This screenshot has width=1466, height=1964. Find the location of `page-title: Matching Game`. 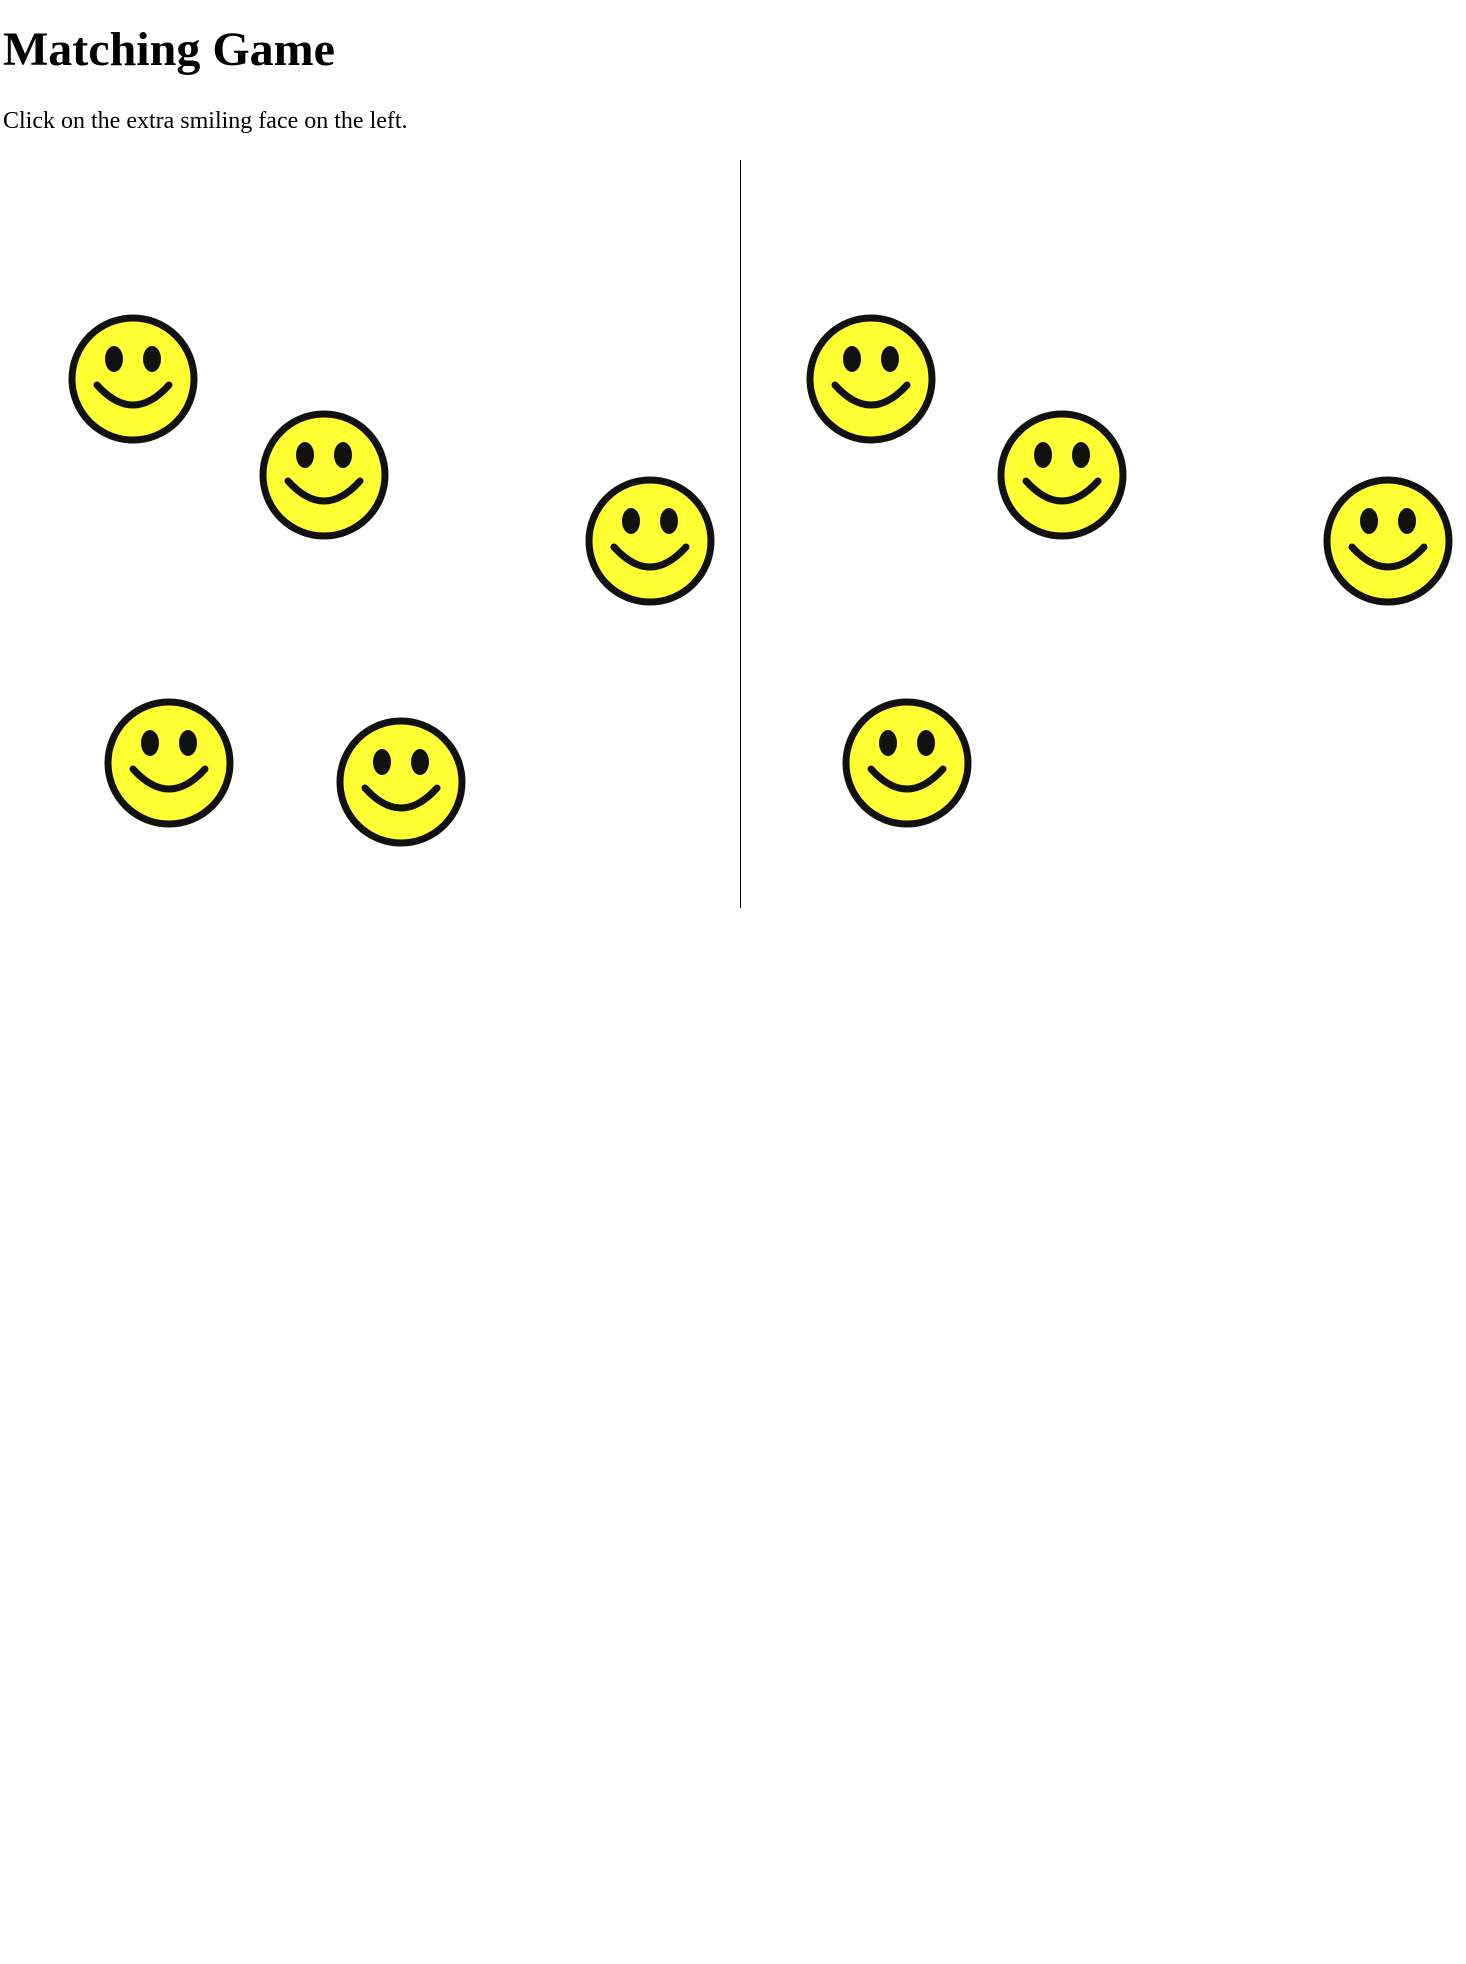

page-title: Matching Game is located at coordinates (169, 49).